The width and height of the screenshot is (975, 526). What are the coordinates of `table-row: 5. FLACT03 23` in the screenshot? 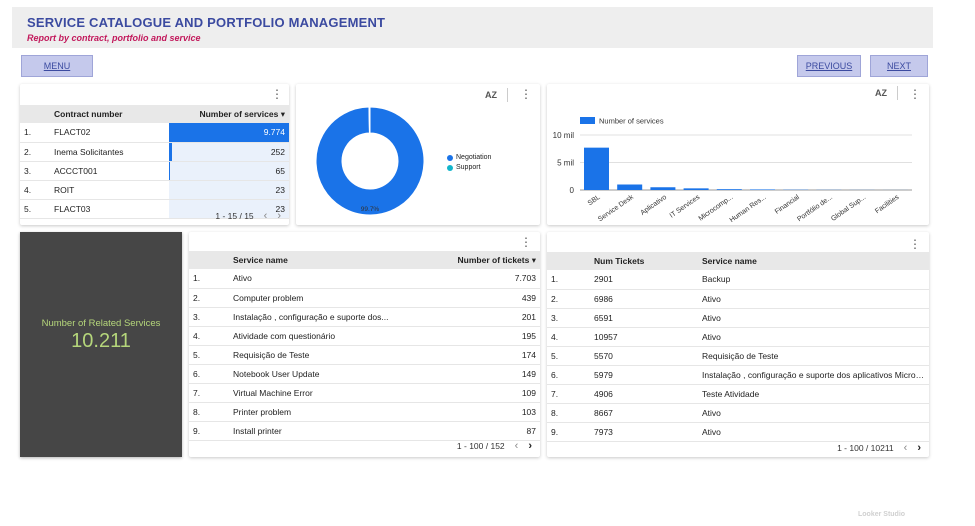 It's located at (154, 209).